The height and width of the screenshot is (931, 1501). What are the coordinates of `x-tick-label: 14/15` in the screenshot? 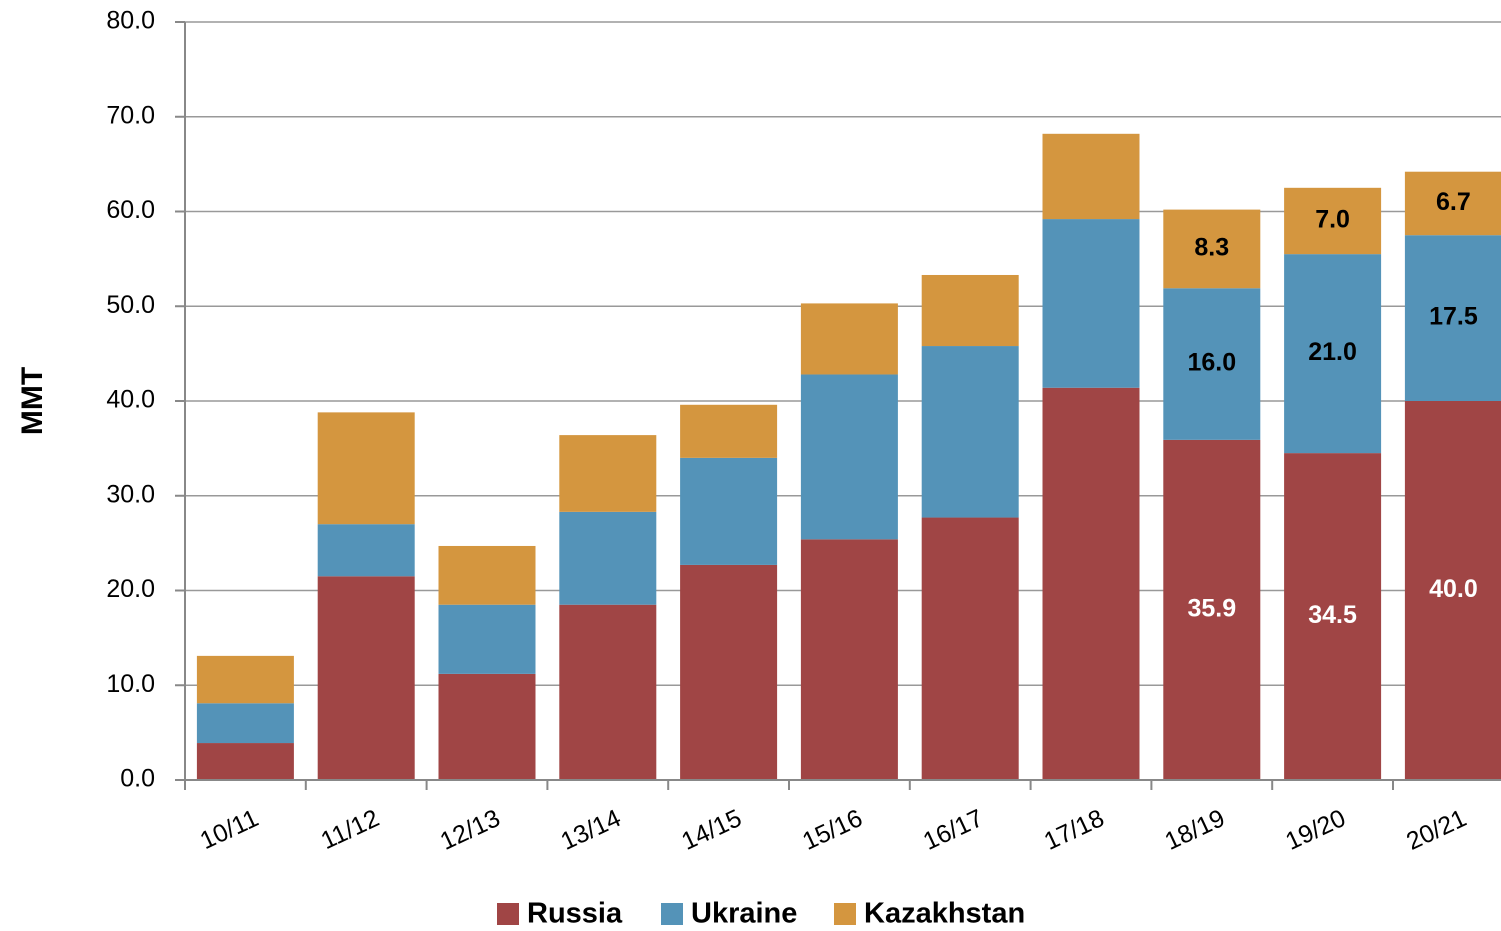 It's located at (711, 830).